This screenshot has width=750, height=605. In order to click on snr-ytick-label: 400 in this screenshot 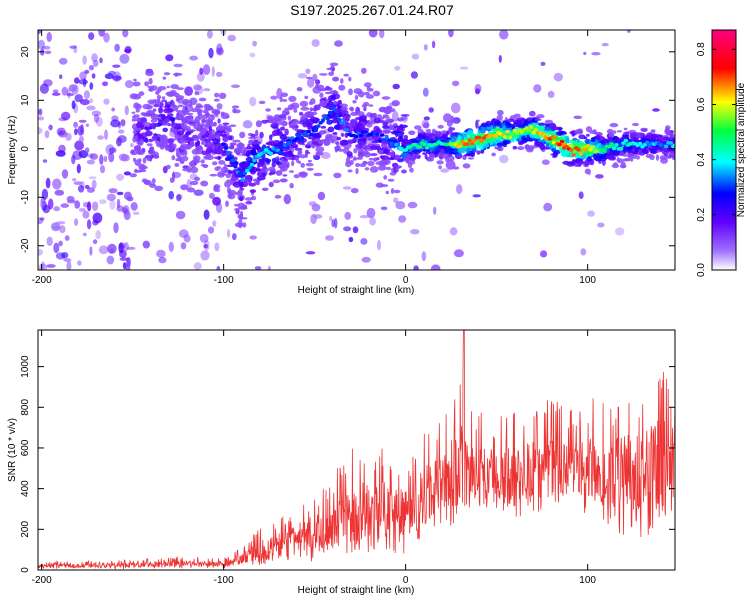, I will do `click(25, 488)`.